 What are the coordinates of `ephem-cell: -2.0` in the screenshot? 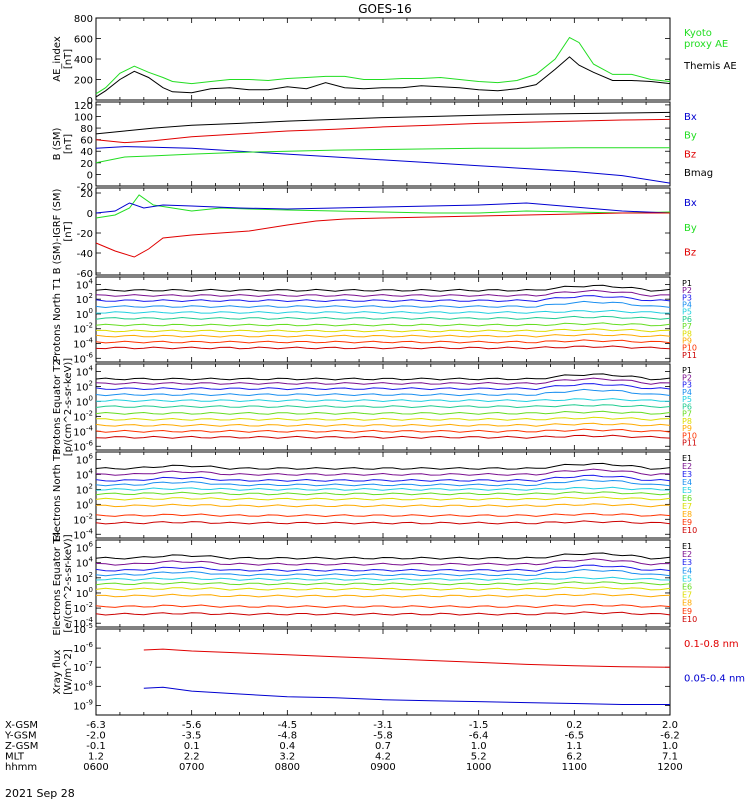 It's located at (96, 736).